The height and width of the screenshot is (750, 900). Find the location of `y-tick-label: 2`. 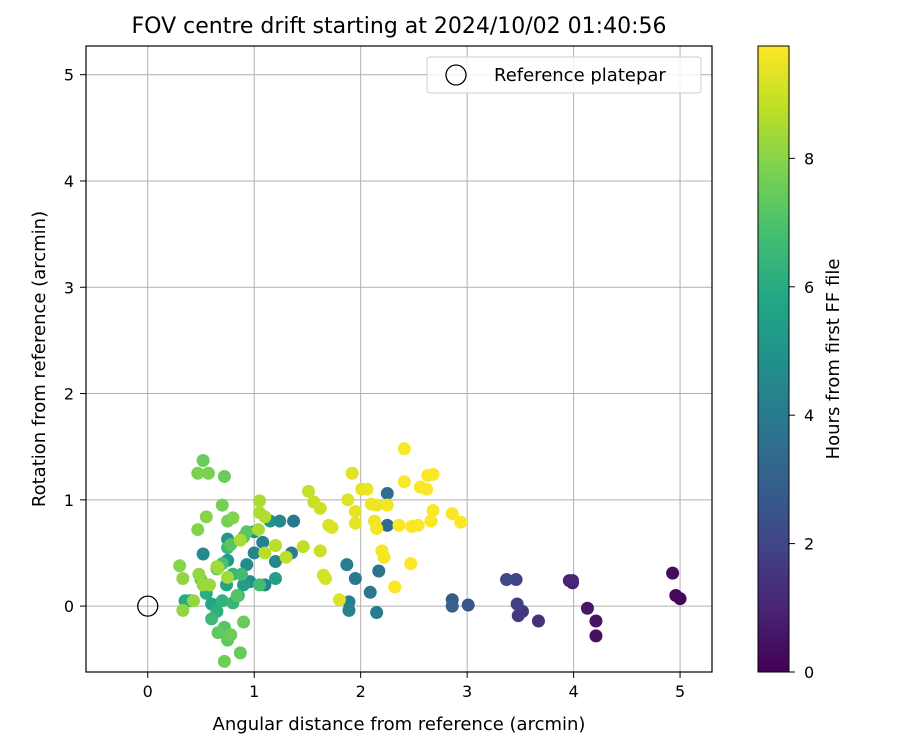

y-tick-label: 2 is located at coordinates (69, 394).